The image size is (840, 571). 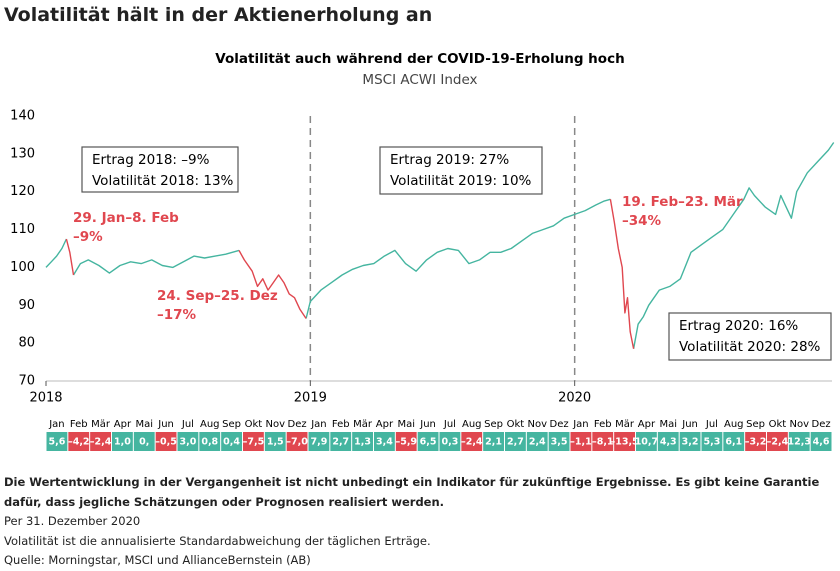 I want to click on return-label: –7,0, so click(x=297, y=442).